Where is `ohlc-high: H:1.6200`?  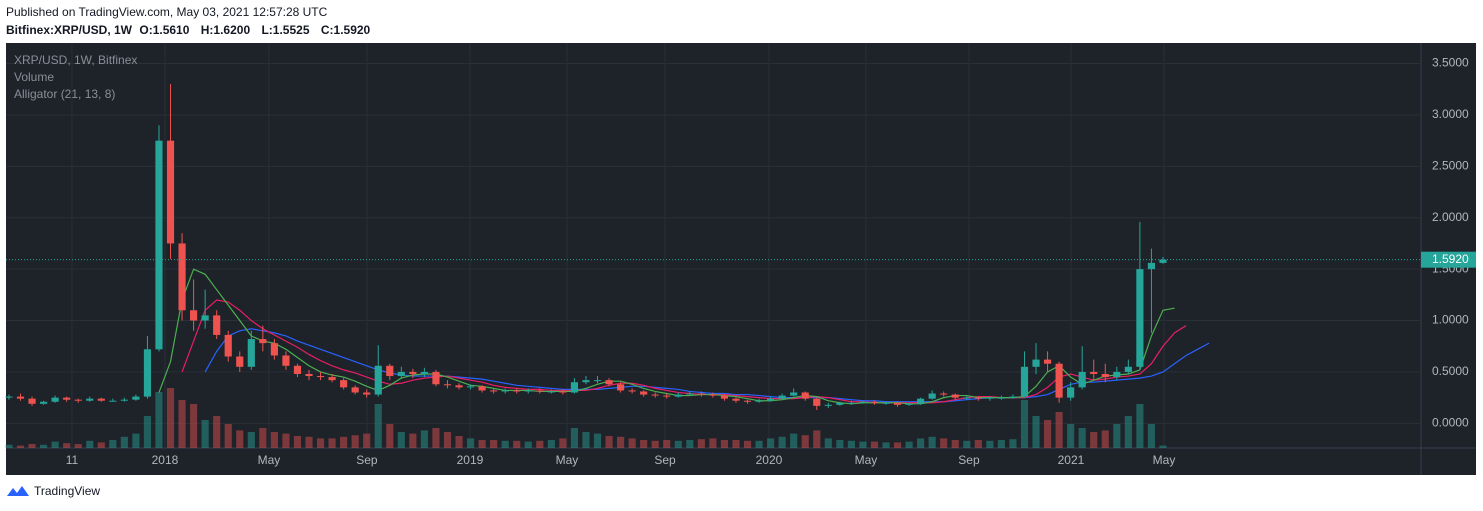 ohlc-high: H:1.6200 is located at coordinates (227, 30).